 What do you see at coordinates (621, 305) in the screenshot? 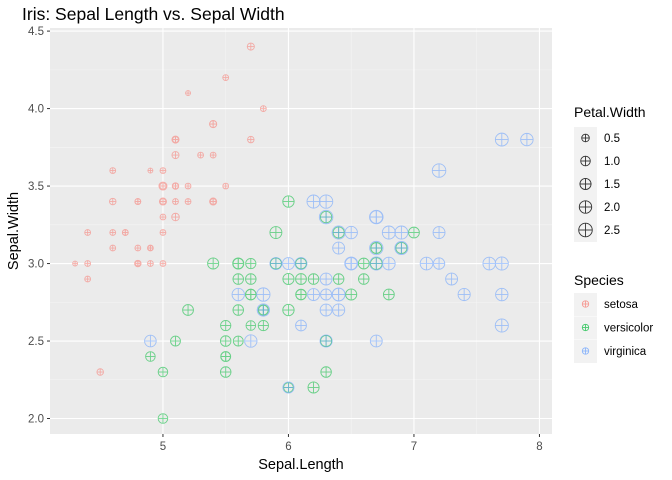
I see `color-legend-label: setosa` at bounding box center [621, 305].